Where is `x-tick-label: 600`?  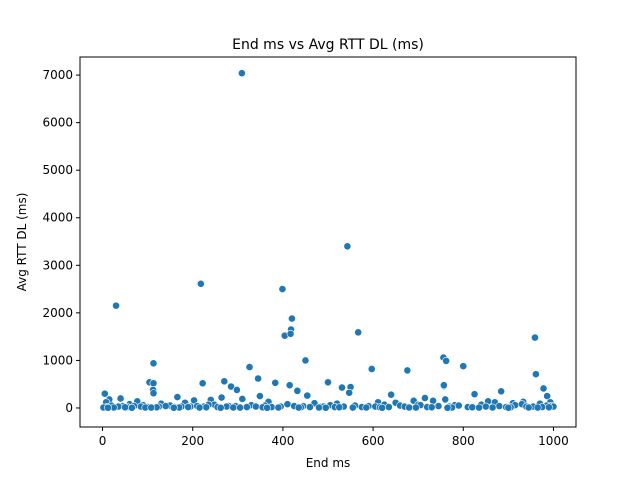 x-tick-label: 600 is located at coordinates (373, 441).